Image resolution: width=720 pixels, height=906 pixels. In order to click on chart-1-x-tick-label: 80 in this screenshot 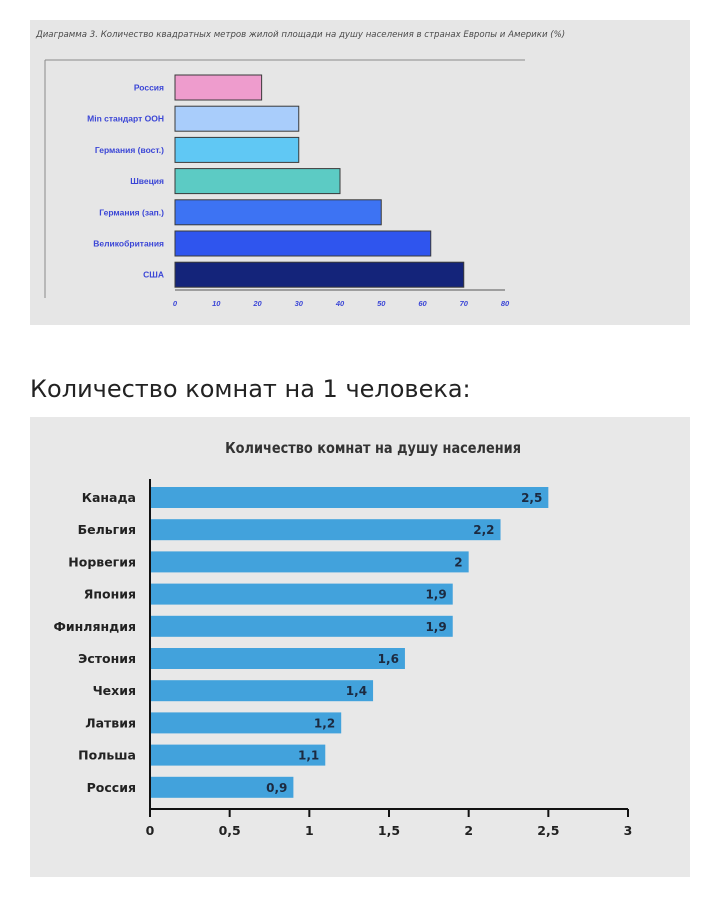, I will do `click(505, 303)`.